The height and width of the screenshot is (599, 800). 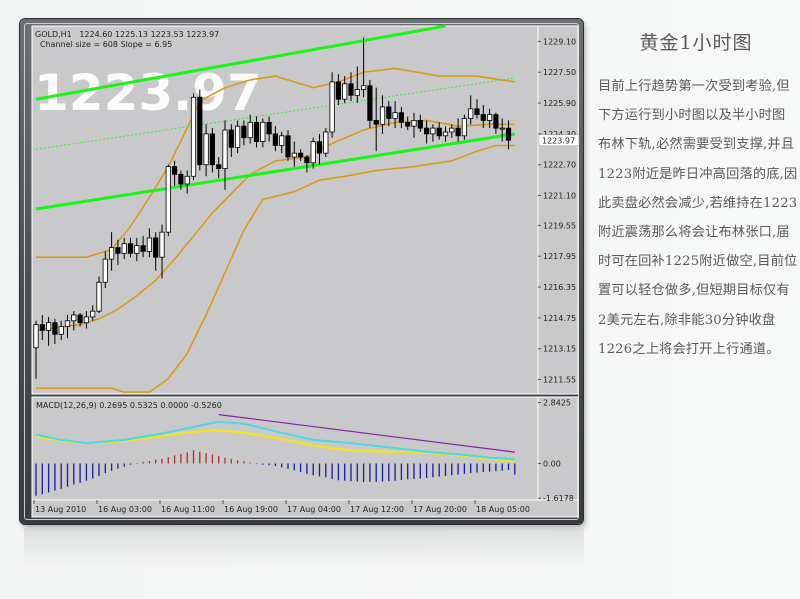 I want to click on current-price-label: 1223.97, so click(x=558, y=140).